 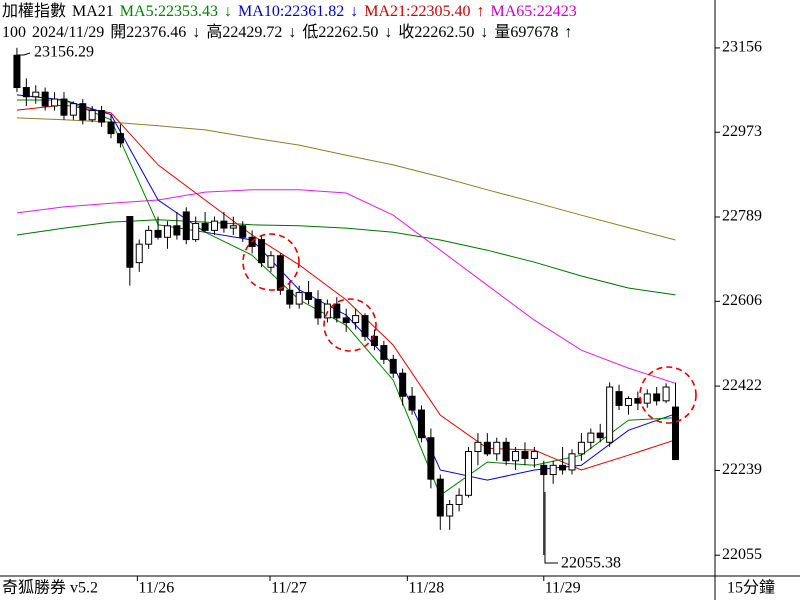 What do you see at coordinates (50, 588) in the screenshot?
I see `software-name: 奇狐勝券 v5.2` at bounding box center [50, 588].